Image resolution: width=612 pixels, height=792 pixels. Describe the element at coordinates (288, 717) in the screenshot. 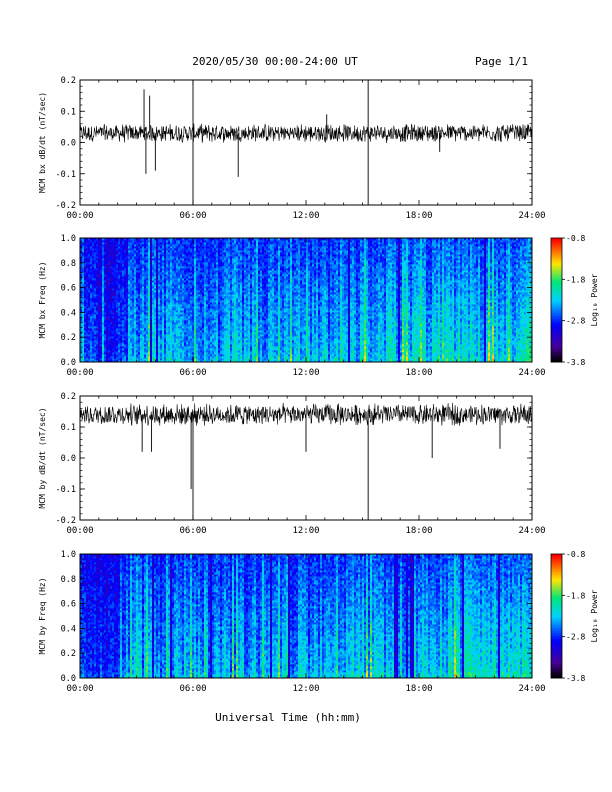

I see `x-axis-title: Universal Time (hh:mm)` at that location.